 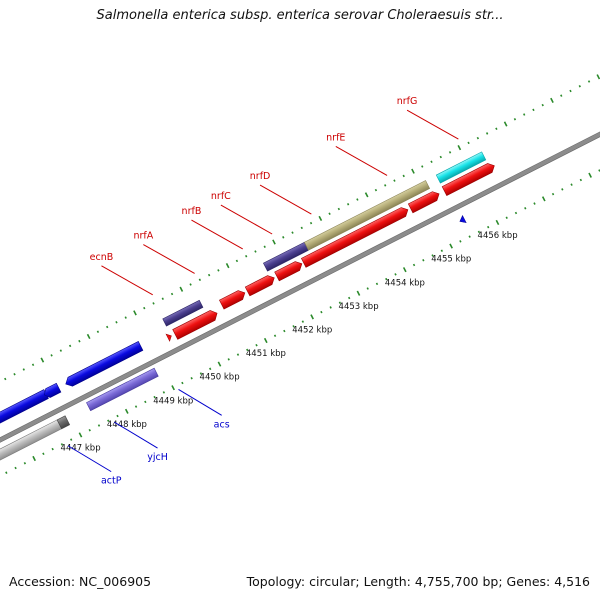 What do you see at coordinates (498, 236) in the screenshot?
I see `kbp-tick-label: 4456 kbp` at bounding box center [498, 236].